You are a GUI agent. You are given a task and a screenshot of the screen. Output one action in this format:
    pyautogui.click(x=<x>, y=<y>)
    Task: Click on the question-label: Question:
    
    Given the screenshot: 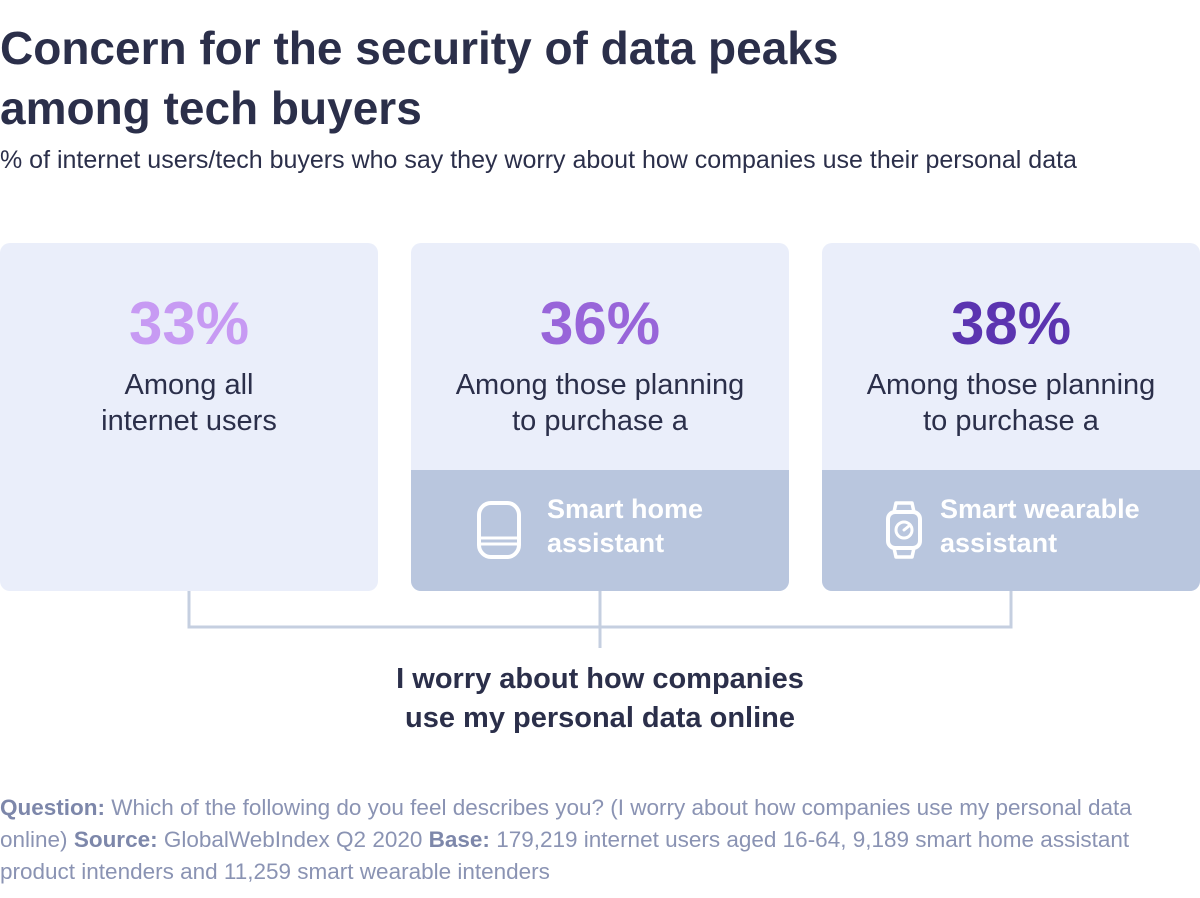 What is the action you would take?
    pyautogui.click(x=52, y=807)
    